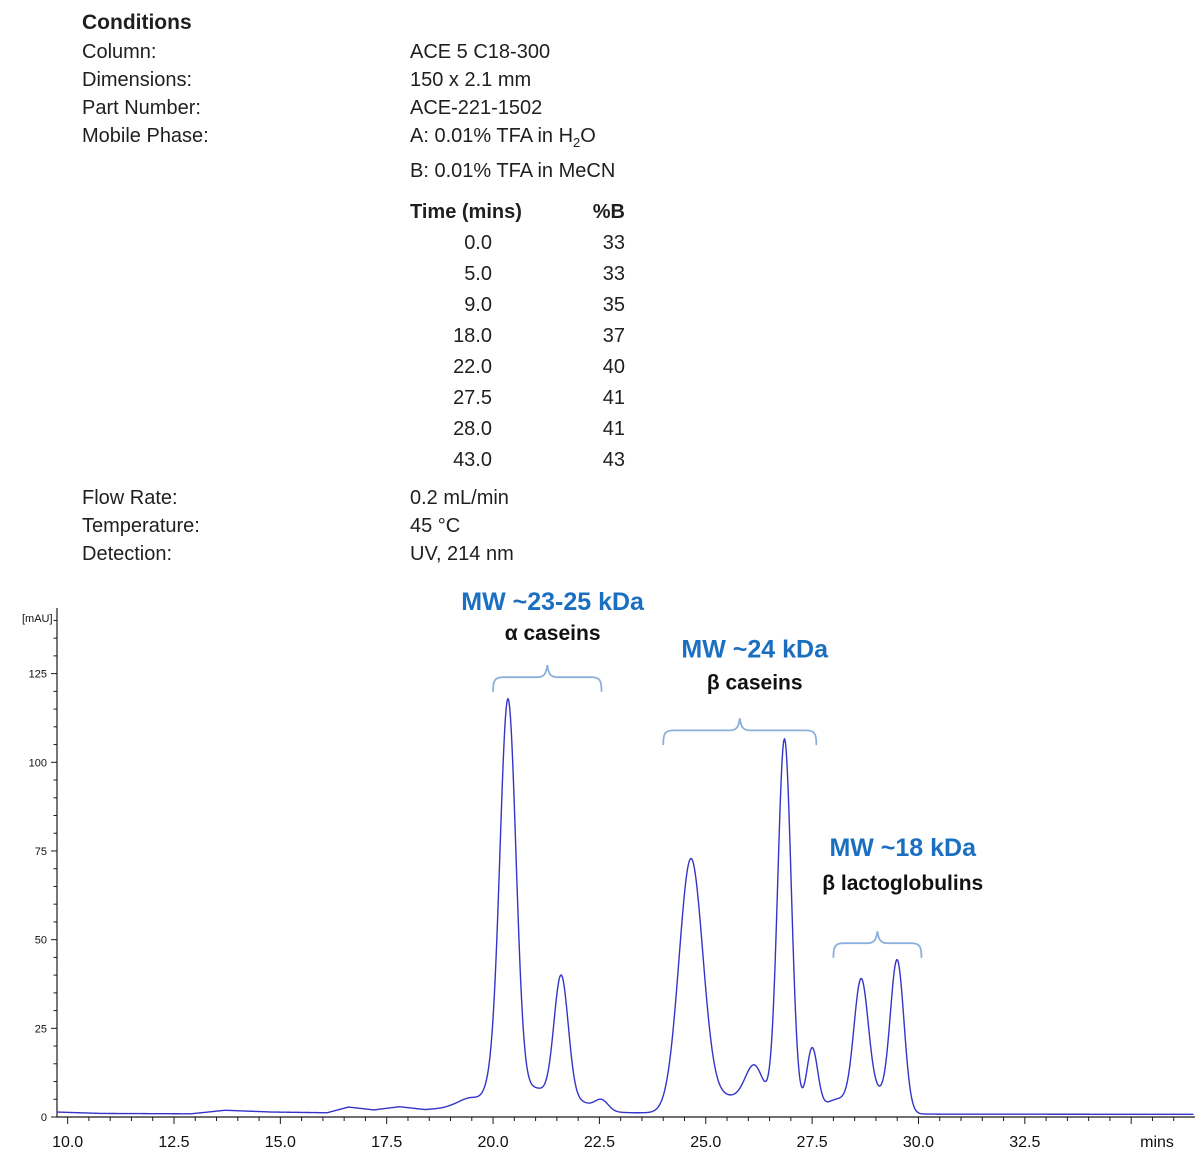  Describe the element at coordinates (902, 883) in the screenshot. I see `annotation-name-label: β lactoglobulins` at that location.